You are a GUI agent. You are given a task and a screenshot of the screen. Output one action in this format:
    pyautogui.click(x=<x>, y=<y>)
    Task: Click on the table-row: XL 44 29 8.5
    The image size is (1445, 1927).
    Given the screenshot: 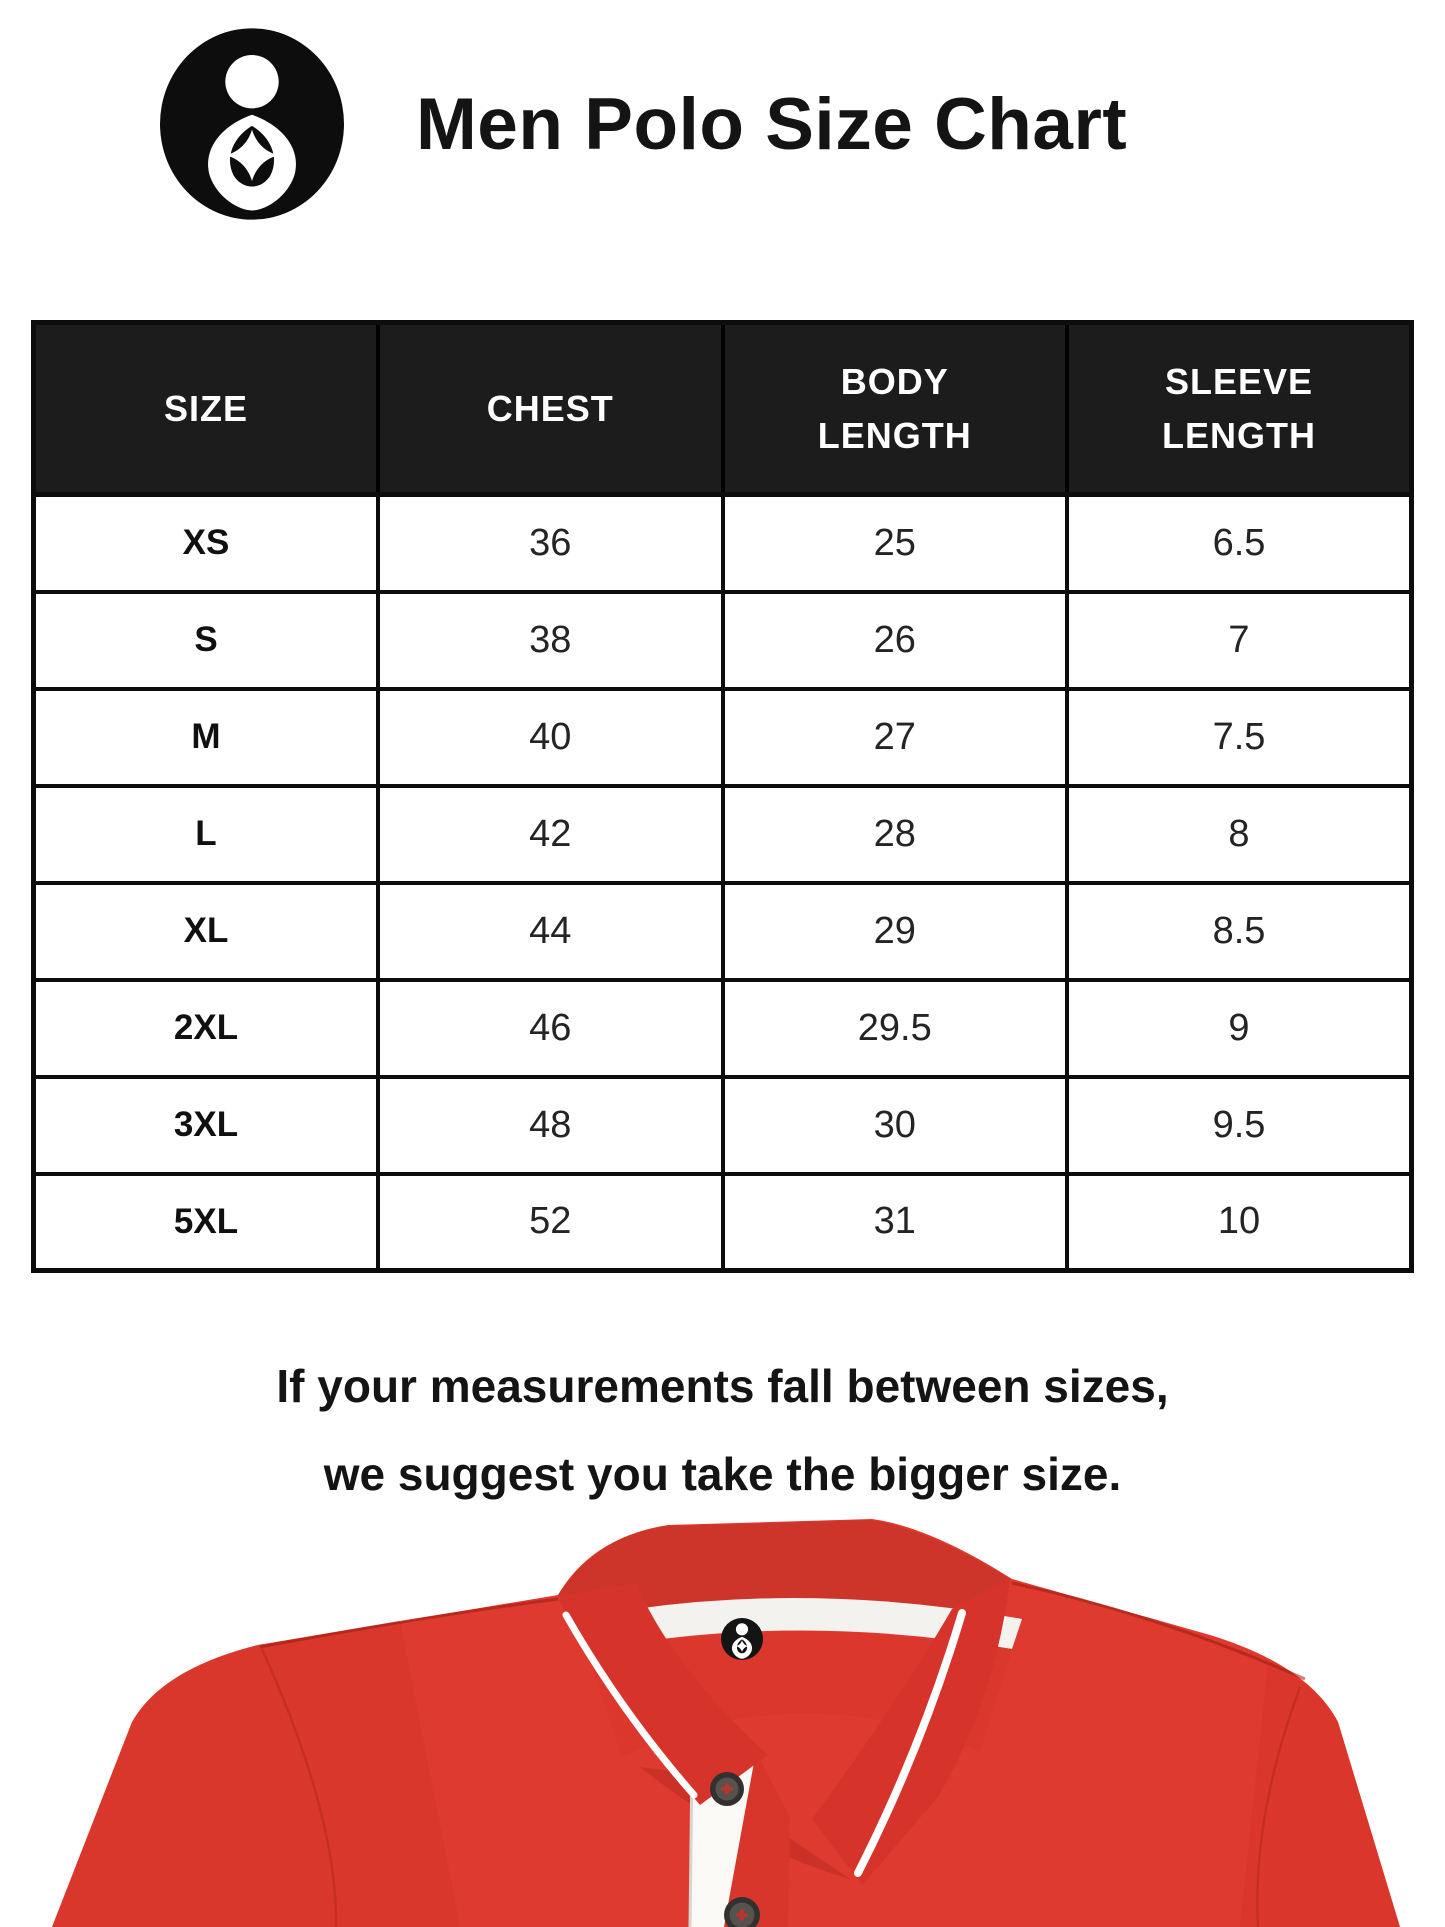 What is the action you would take?
    pyautogui.click(x=722, y=931)
    